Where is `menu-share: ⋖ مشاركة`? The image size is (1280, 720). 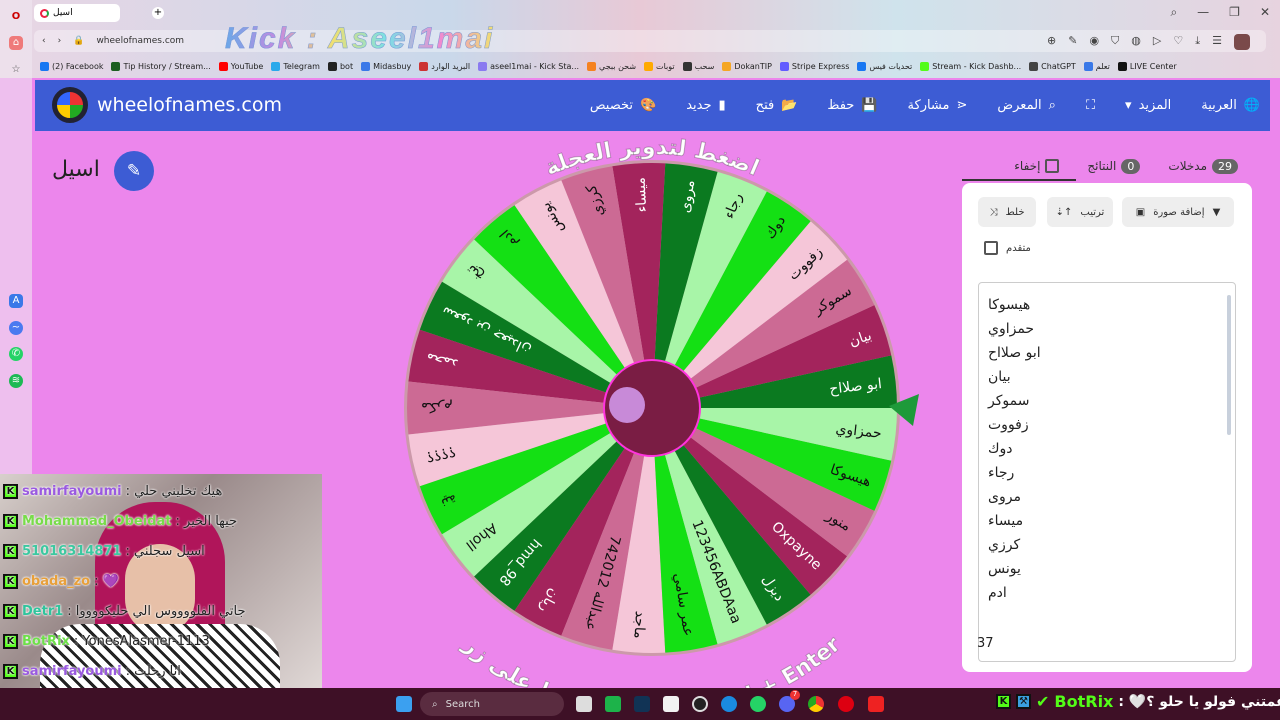 menu-share: ⋖ مشاركة is located at coordinates (937, 105).